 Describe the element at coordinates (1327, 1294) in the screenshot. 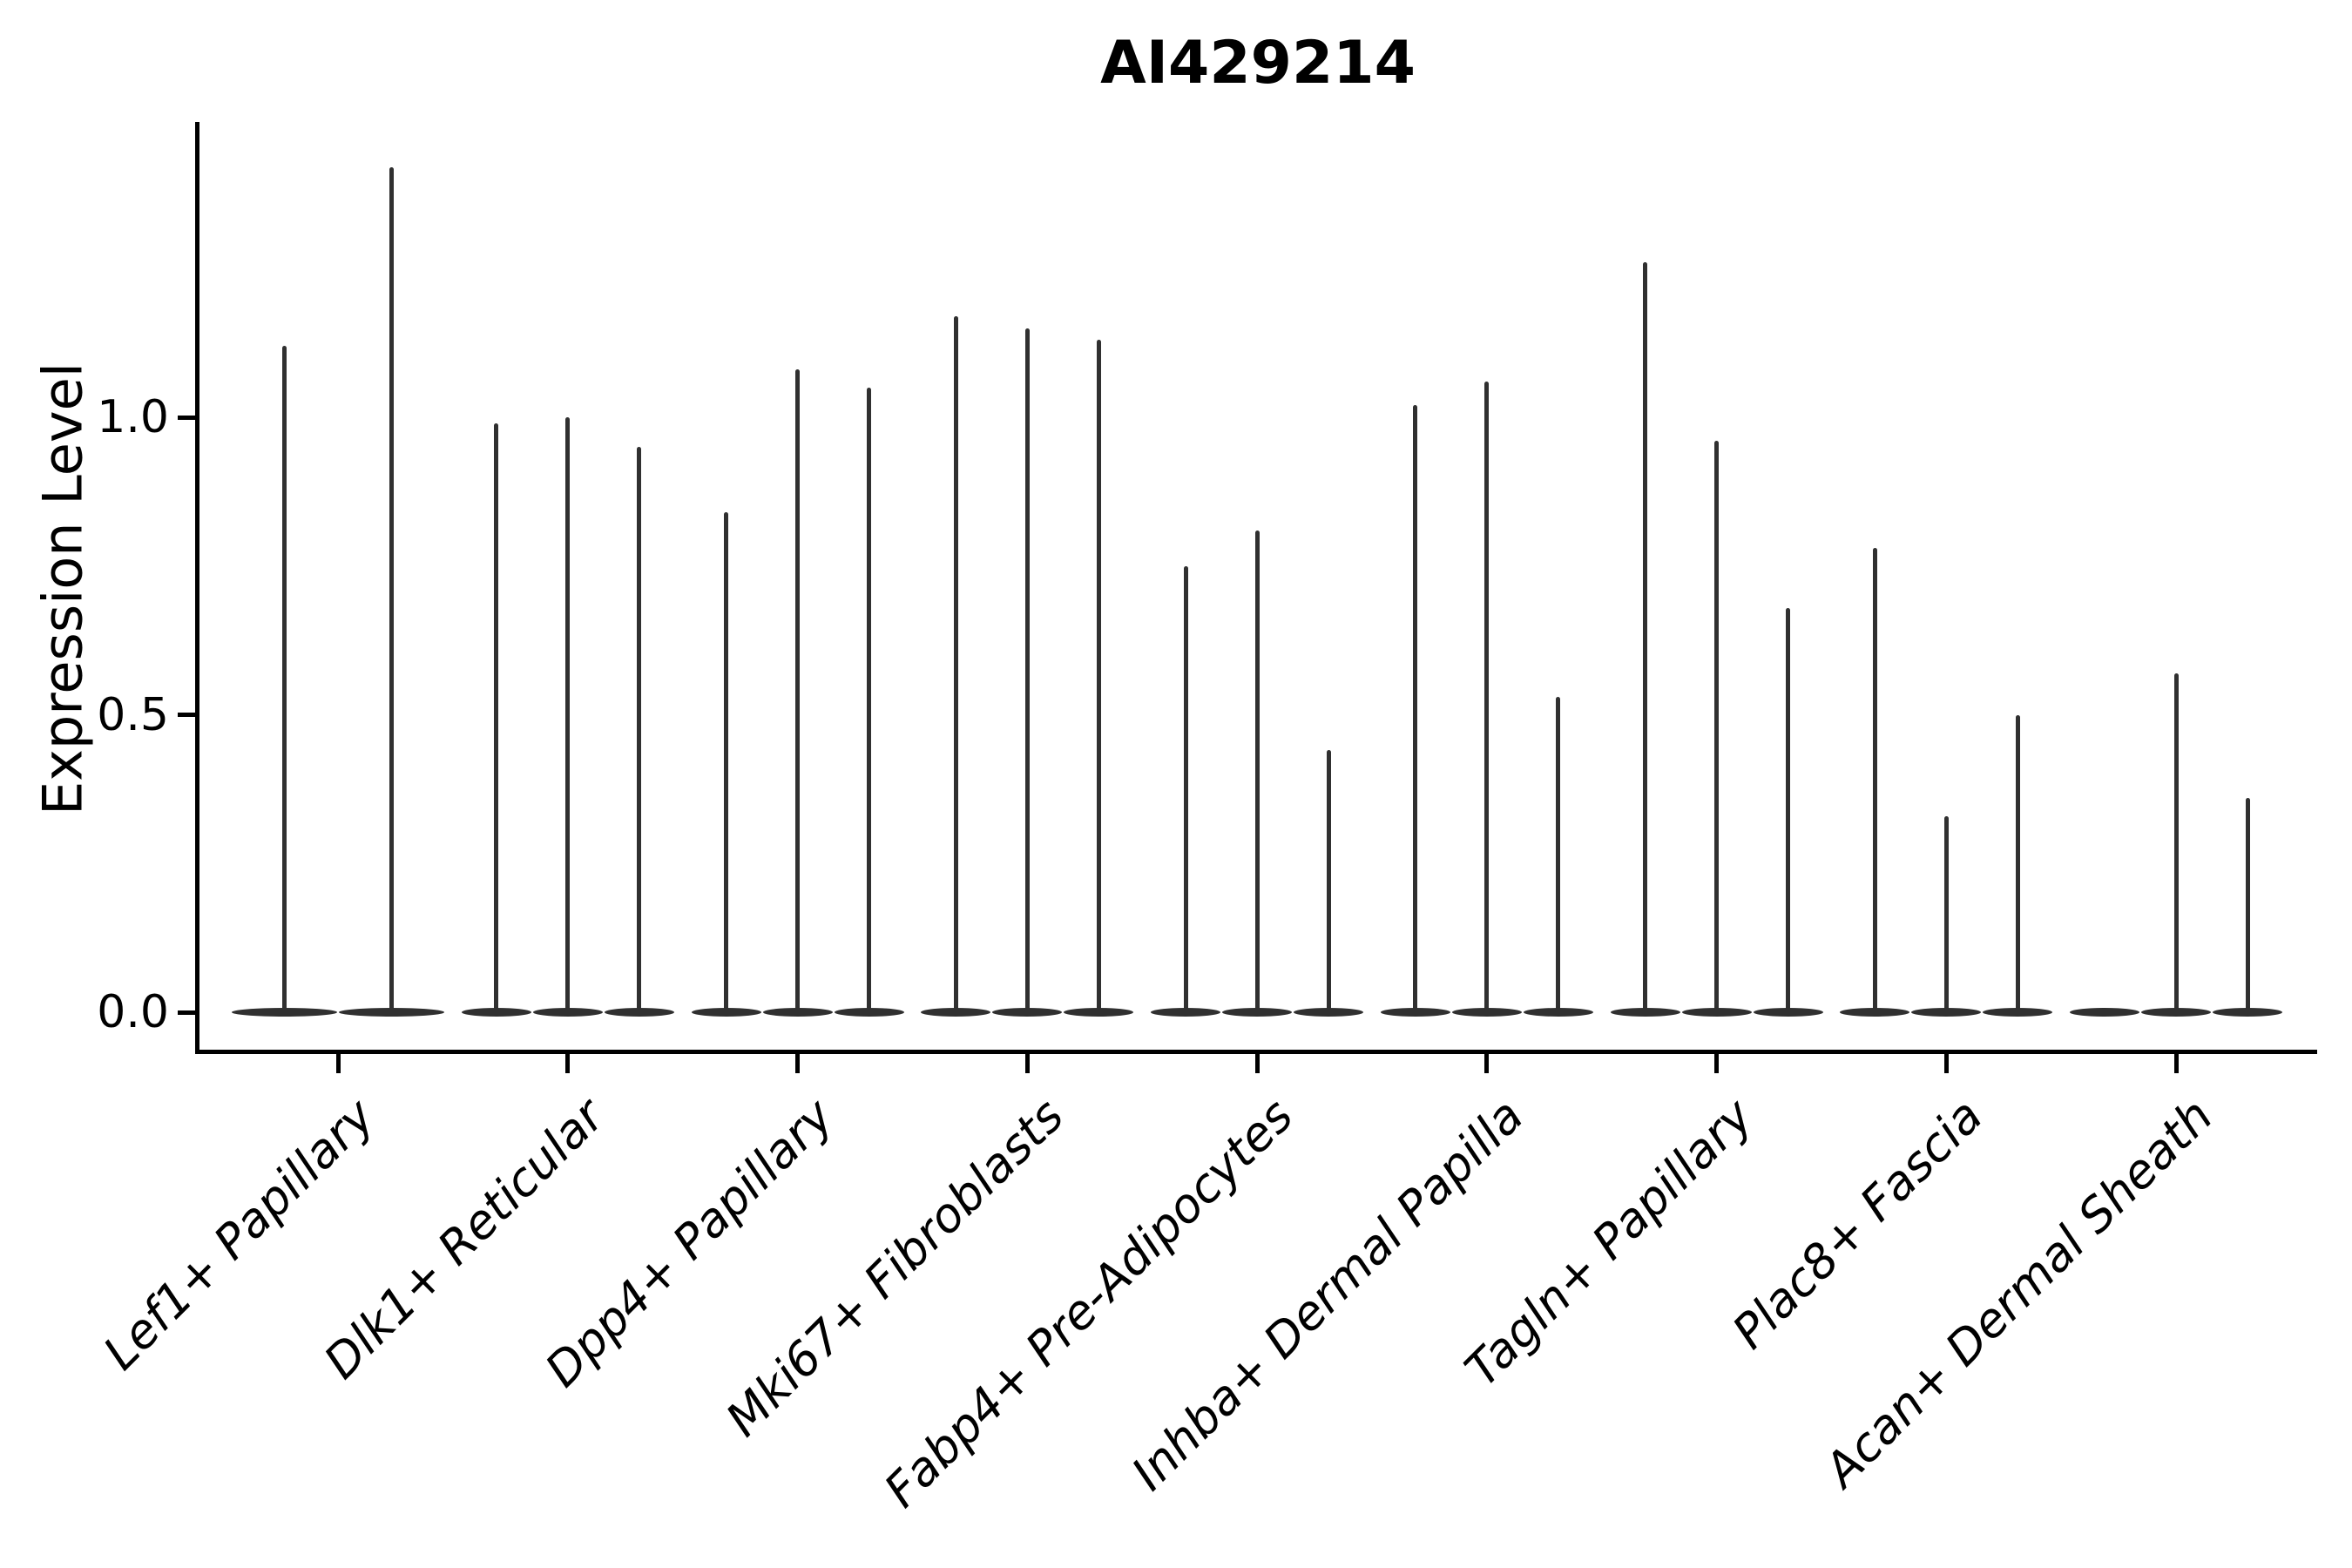

I see `x-tick-label: Inhba+ Dermal Papilla` at that location.